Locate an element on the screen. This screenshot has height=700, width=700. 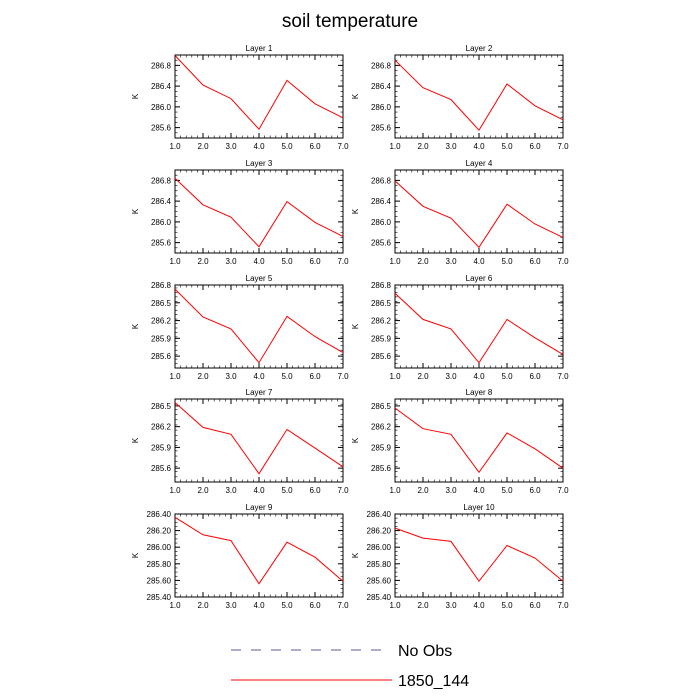
y-tick-label: 285.60 is located at coordinates (159, 580).